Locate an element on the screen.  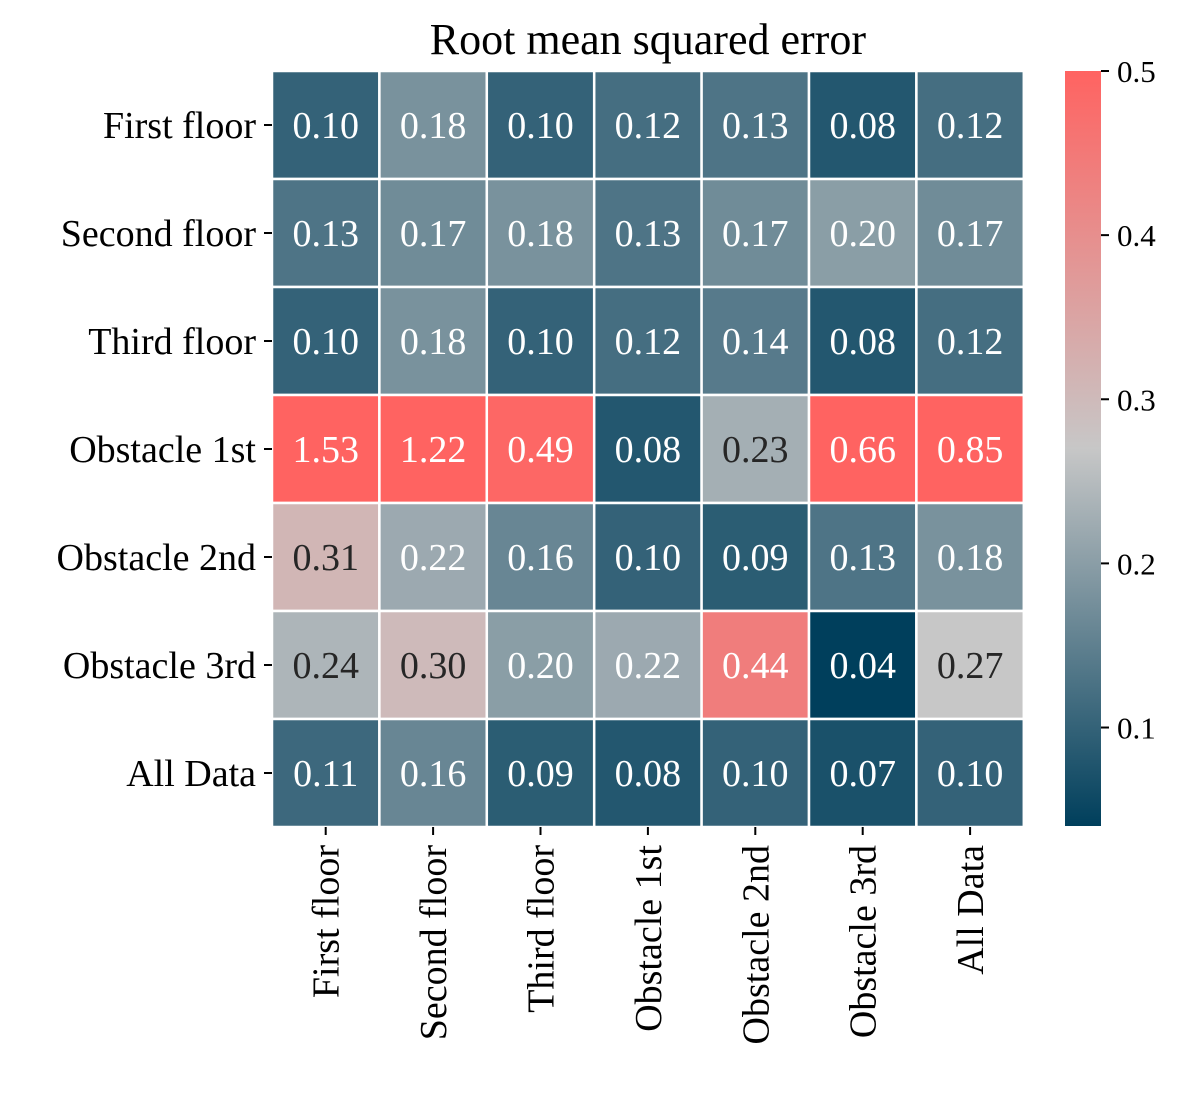
colorbar-tick-label: 0.3 is located at coordinates (1136, 399).